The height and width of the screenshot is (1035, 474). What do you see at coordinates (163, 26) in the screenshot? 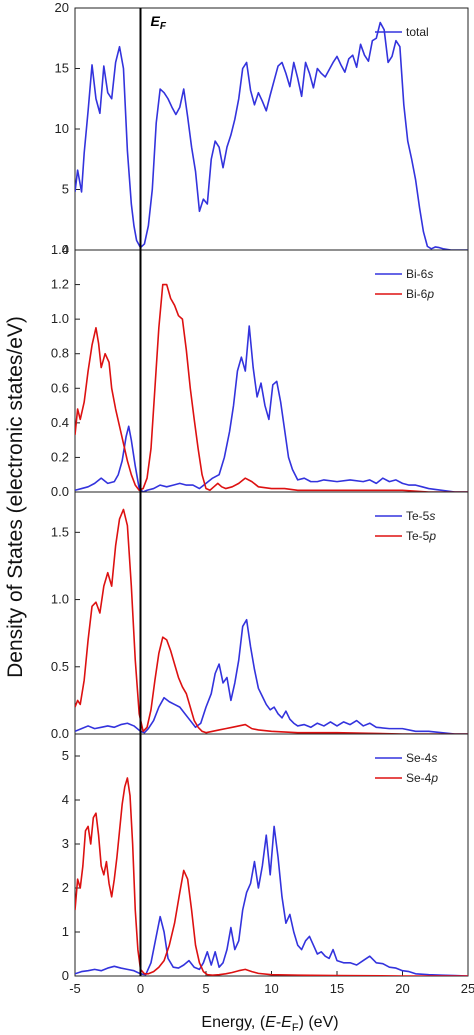
I see `fermi-label-sub: F` at bounding box center [163, 26].